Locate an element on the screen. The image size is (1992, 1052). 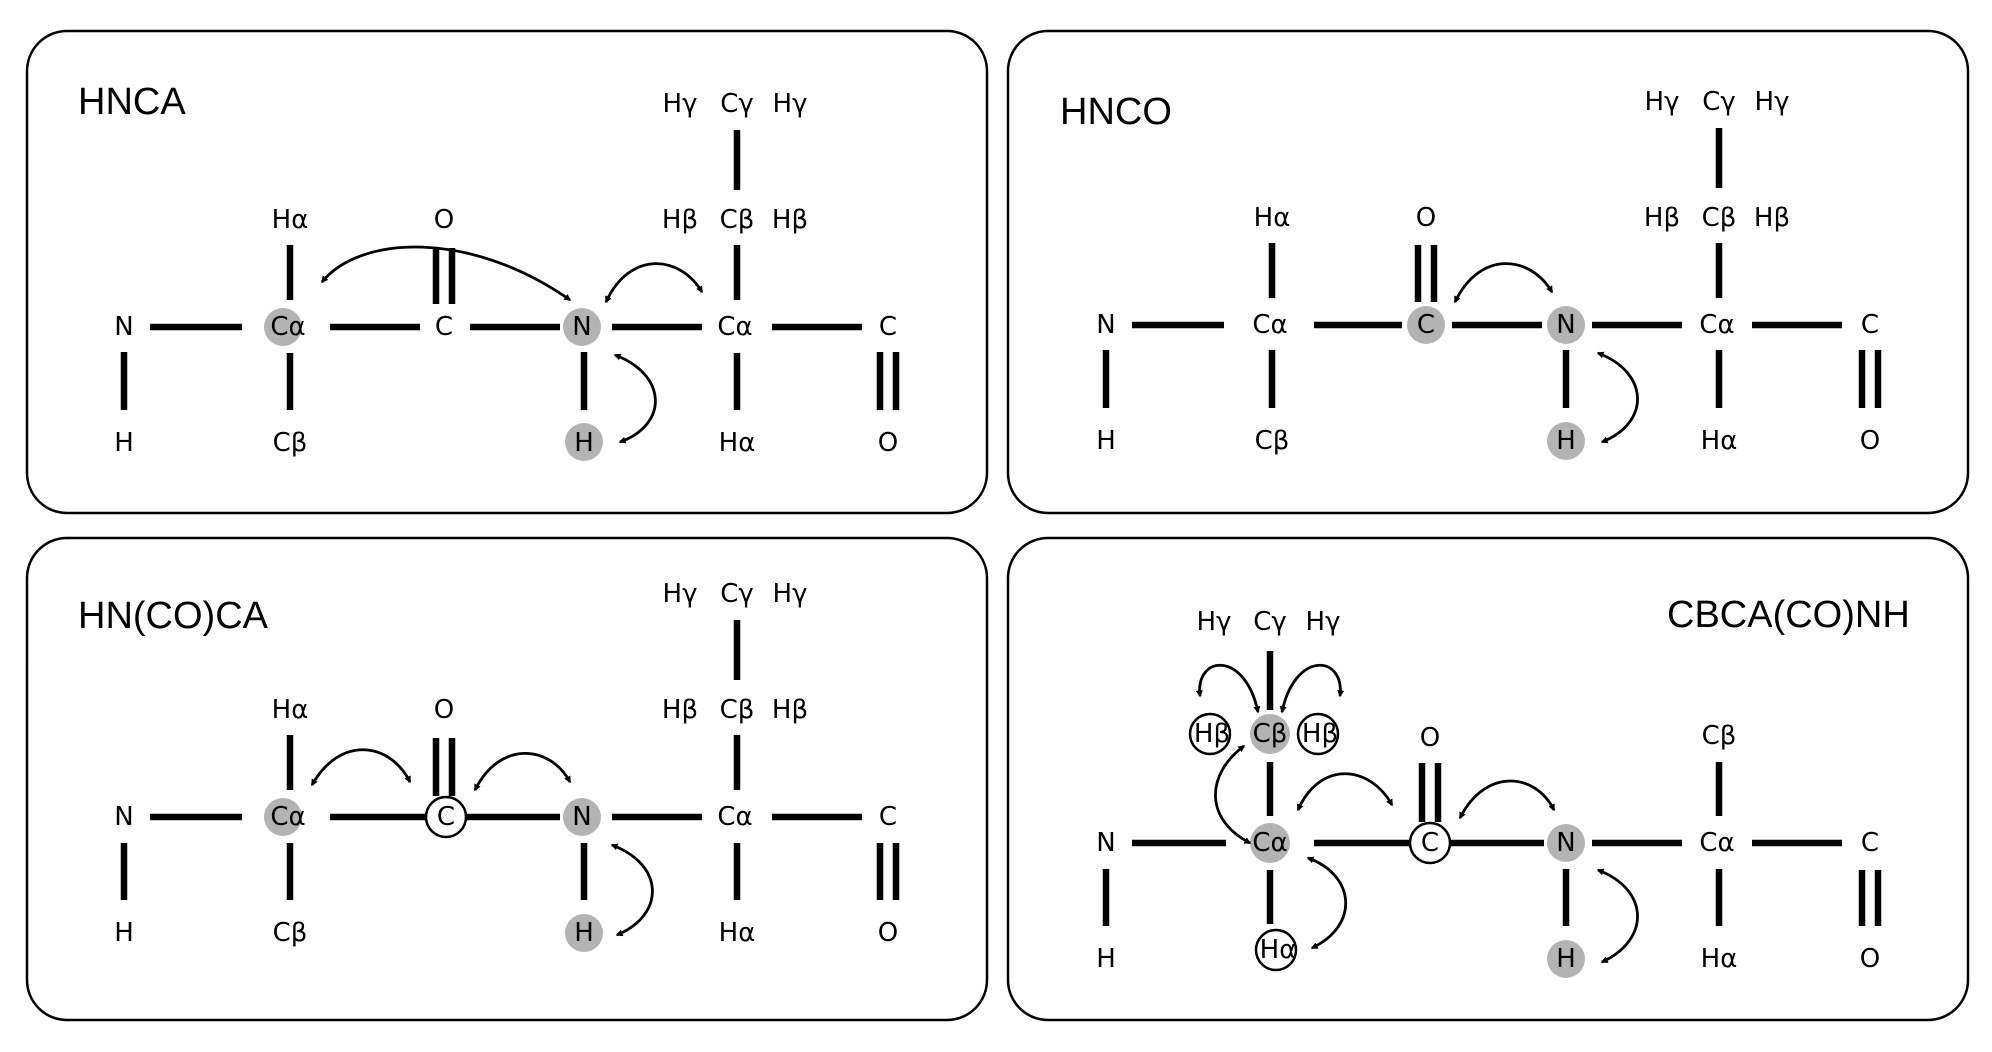
panel-hnca-title: HNCA is located at coordinates (132, 102).